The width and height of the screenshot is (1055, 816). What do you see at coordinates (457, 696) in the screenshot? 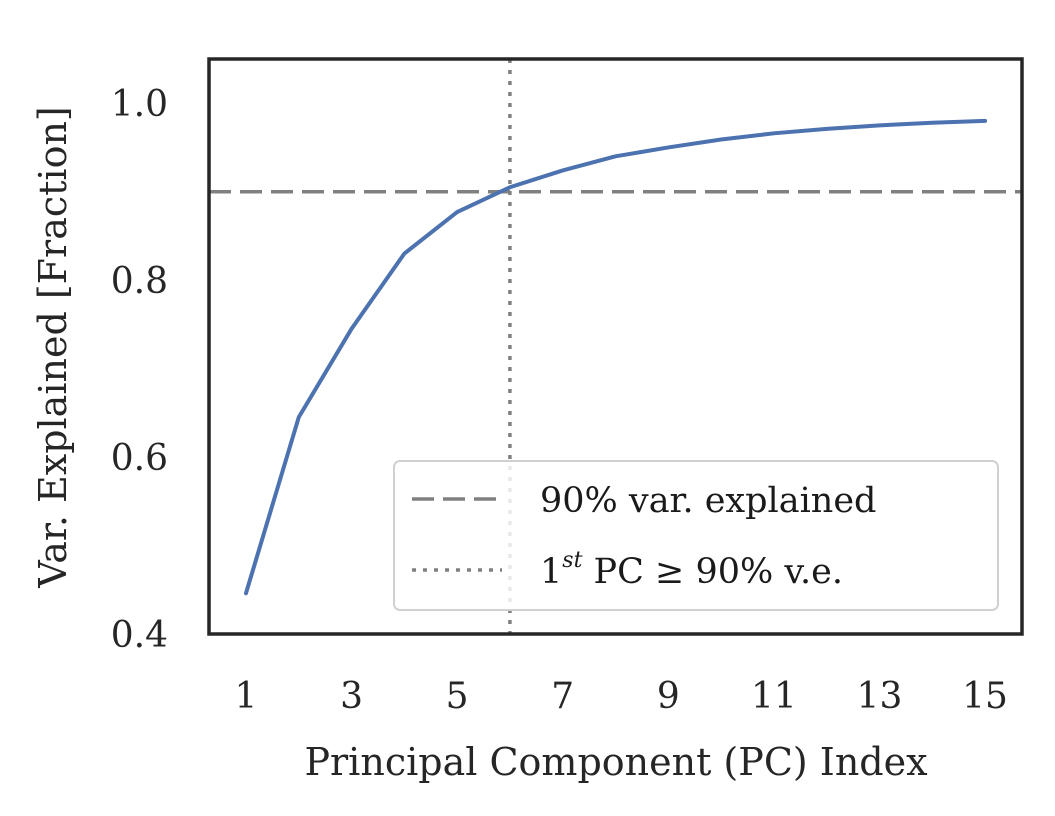
I see `x-tick-label: 5` at bounding box center [457, 696].